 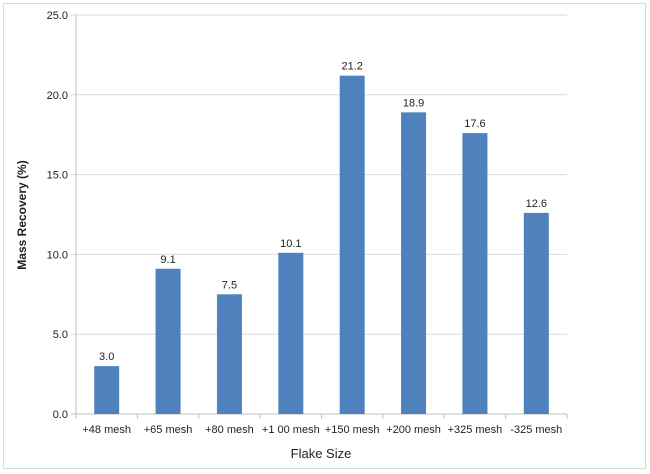 I want to click on y-tick-label: 25.0, so click(x=57, y=16).